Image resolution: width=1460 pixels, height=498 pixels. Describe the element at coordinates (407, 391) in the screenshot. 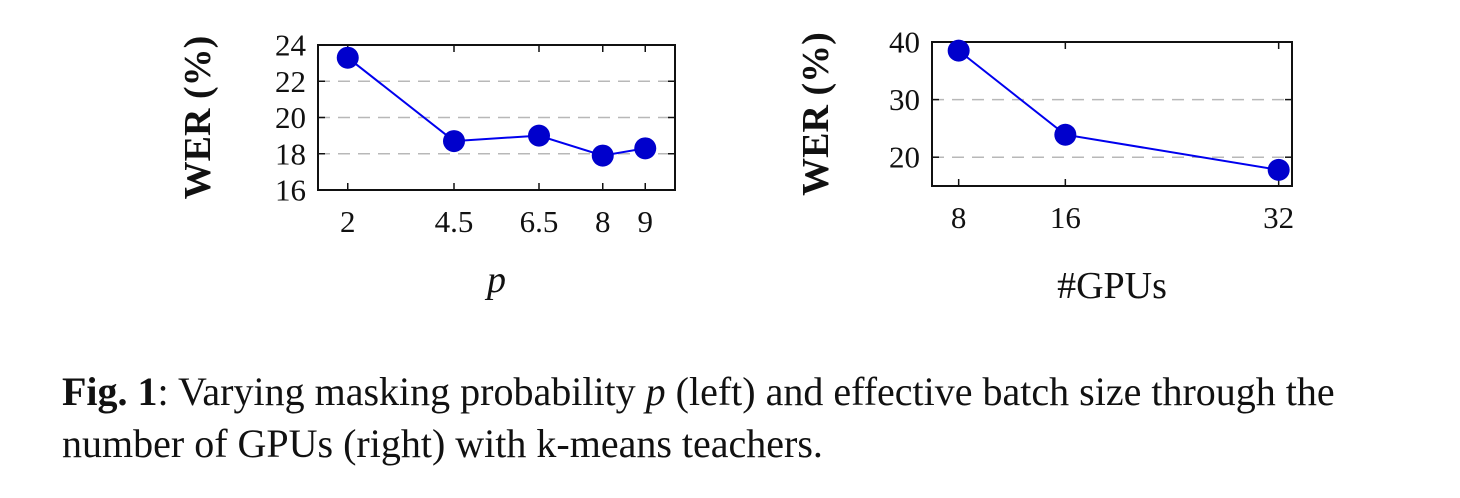

I see `caption-text-before: Varying masking probability` at that location.